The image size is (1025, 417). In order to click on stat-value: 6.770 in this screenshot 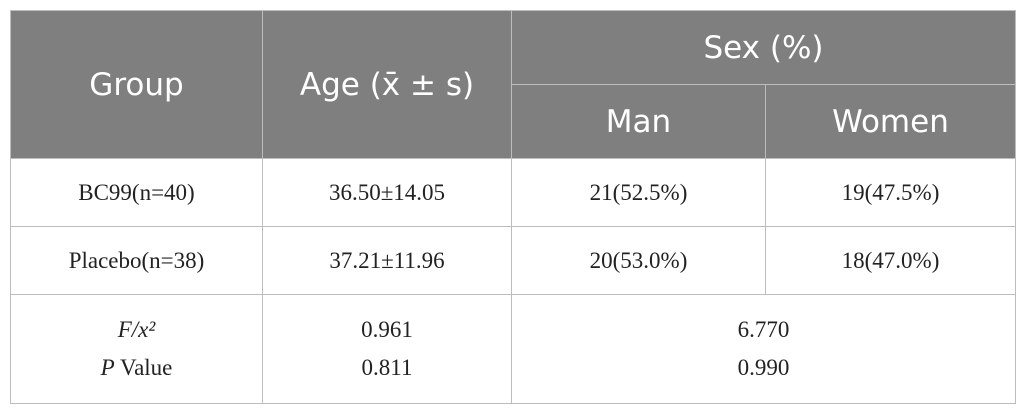, I will do `click(763, 329)`.